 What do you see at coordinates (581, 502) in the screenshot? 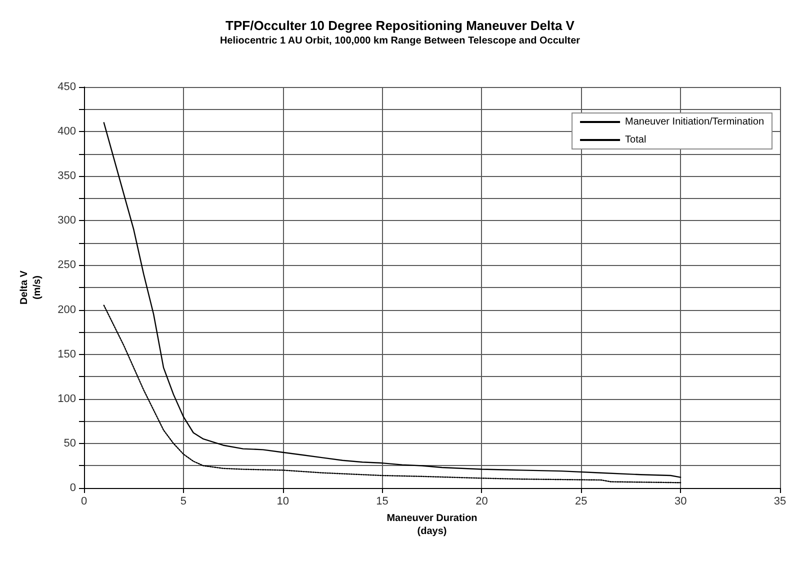
I see `x-tick-label: 25` at bounding box center [581, 502].